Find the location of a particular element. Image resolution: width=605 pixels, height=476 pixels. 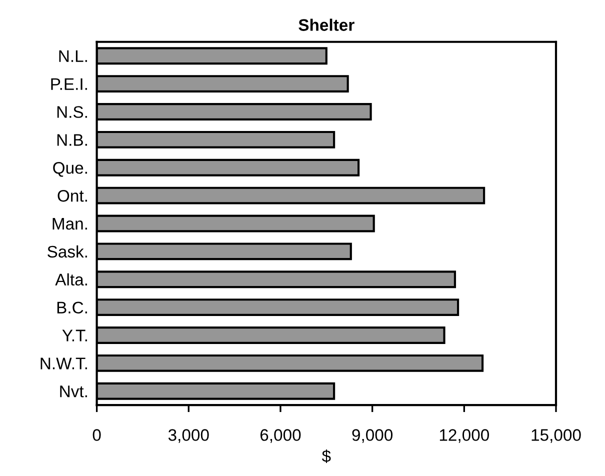

y-tick-label: N.L. is located at coordinates (73, 56).